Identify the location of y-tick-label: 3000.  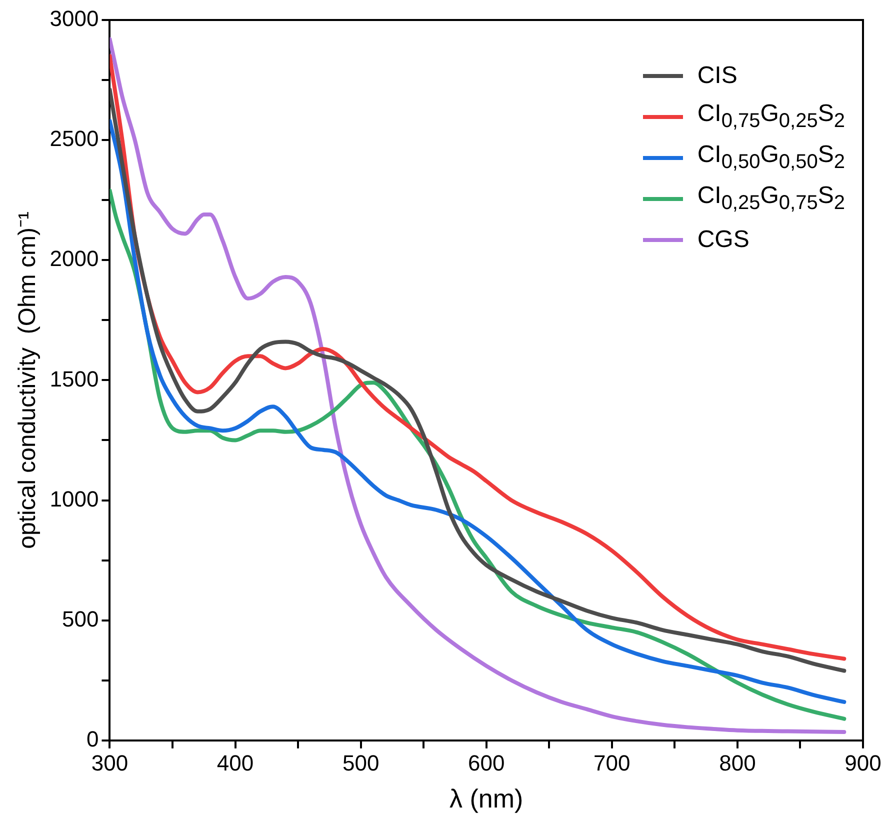
(74, 19).